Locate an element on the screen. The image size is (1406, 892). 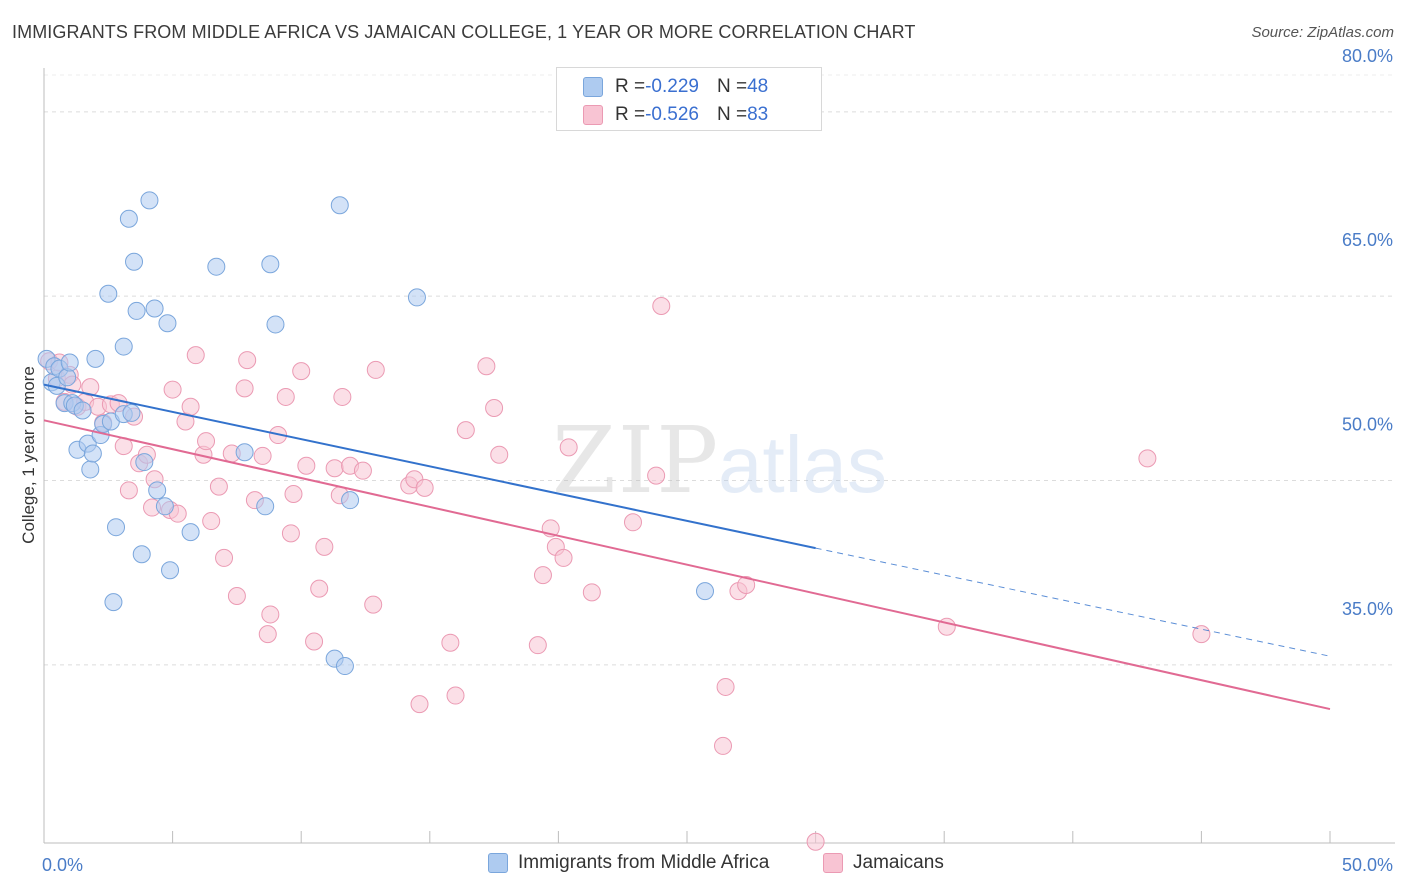
legend-row-blue: R = -0.229 N = 48 is located at coordinates (662, 87).